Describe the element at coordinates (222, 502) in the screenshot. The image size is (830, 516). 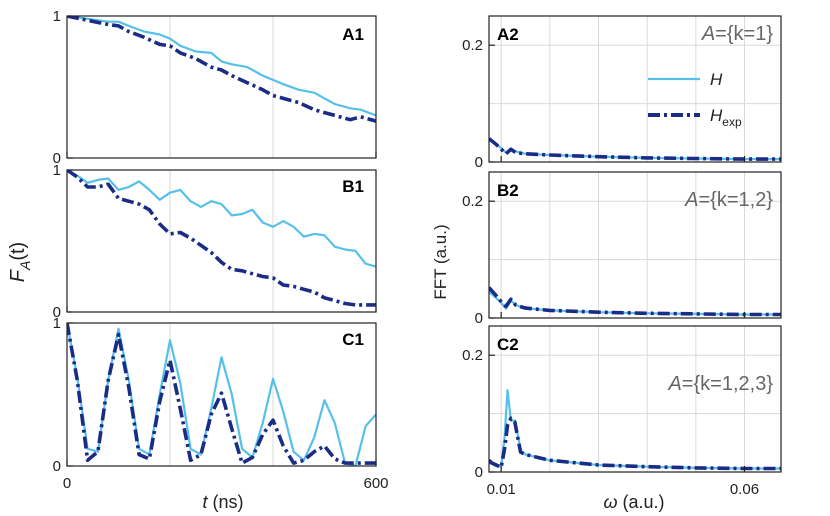
I see `left-x-label: t (ns)` at that location.